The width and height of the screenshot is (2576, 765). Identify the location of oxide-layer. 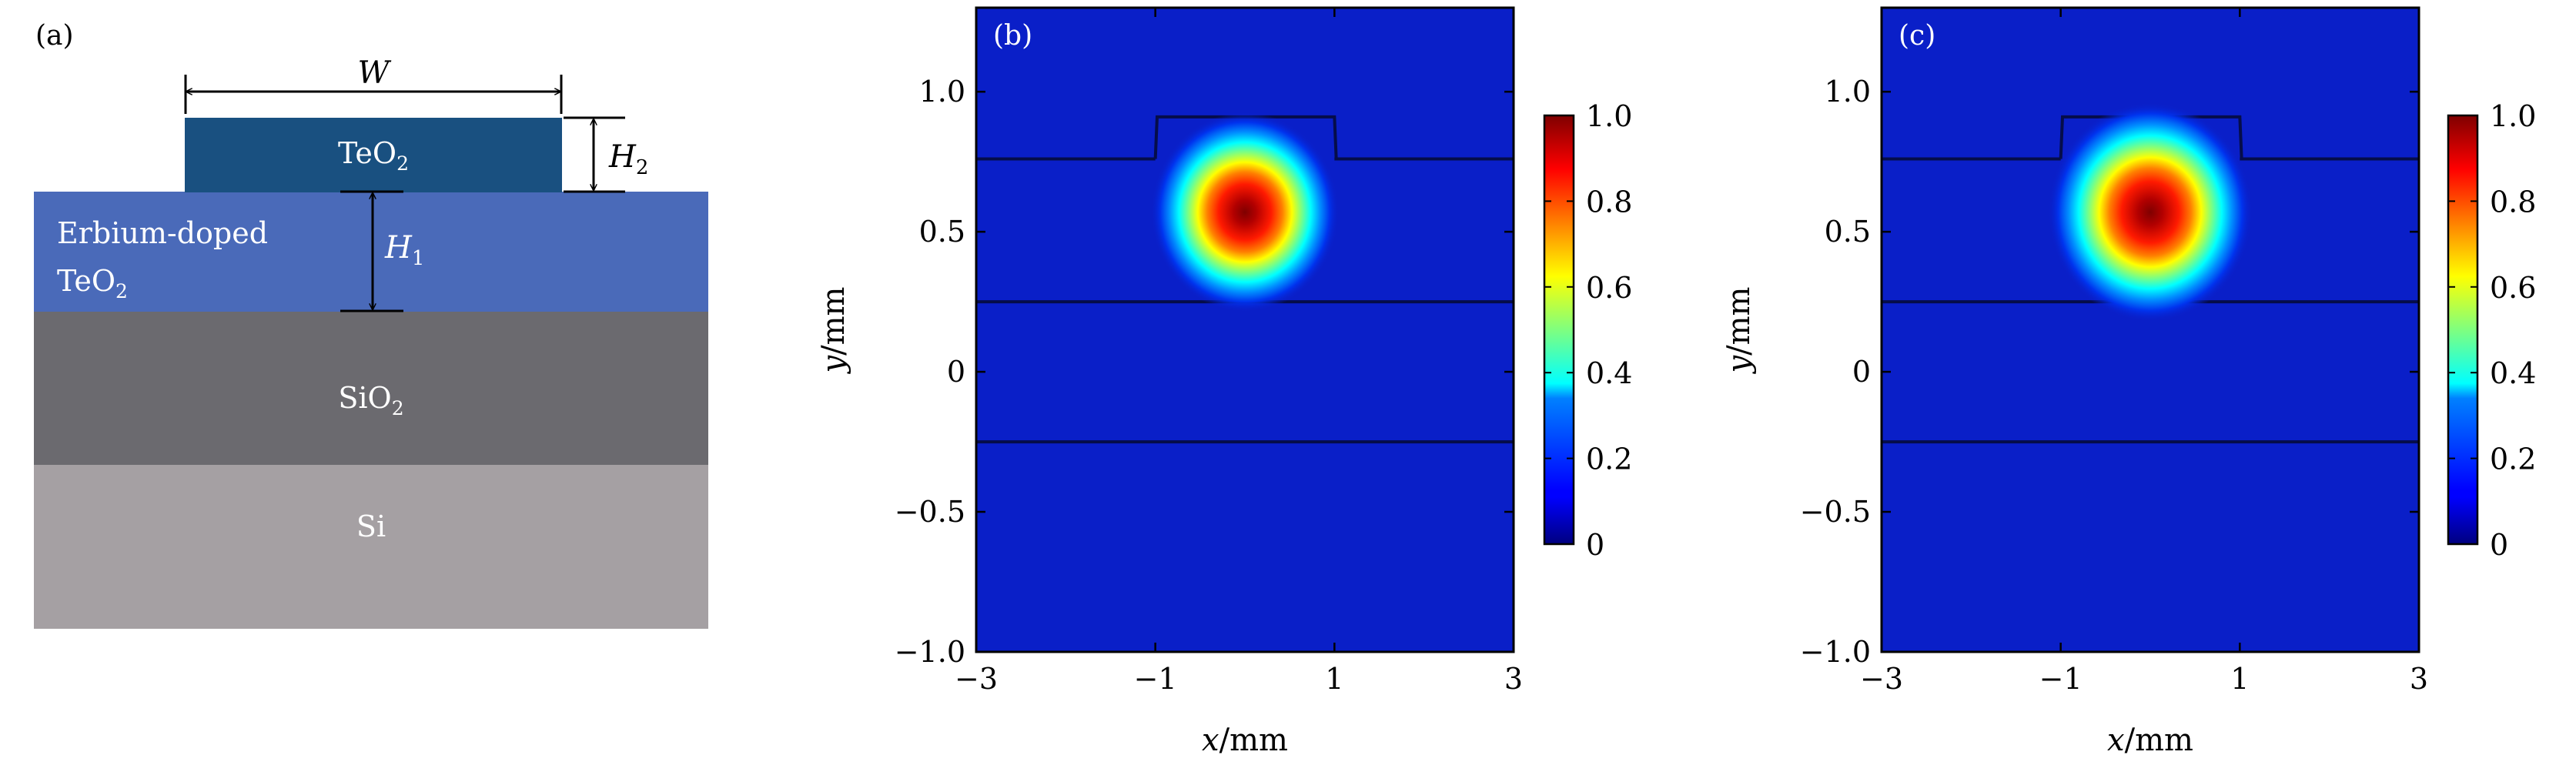
(371, 388).